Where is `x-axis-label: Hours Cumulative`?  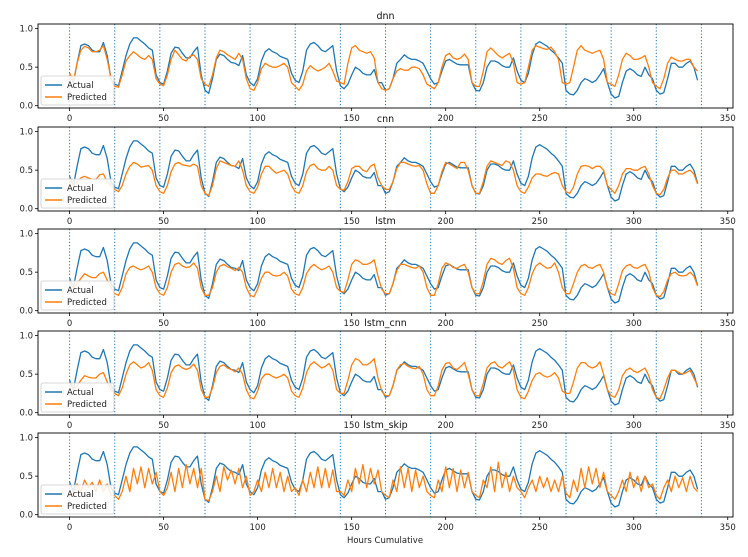 x-axis-label: Hours Cumulative is located at coordinates (385, 541).